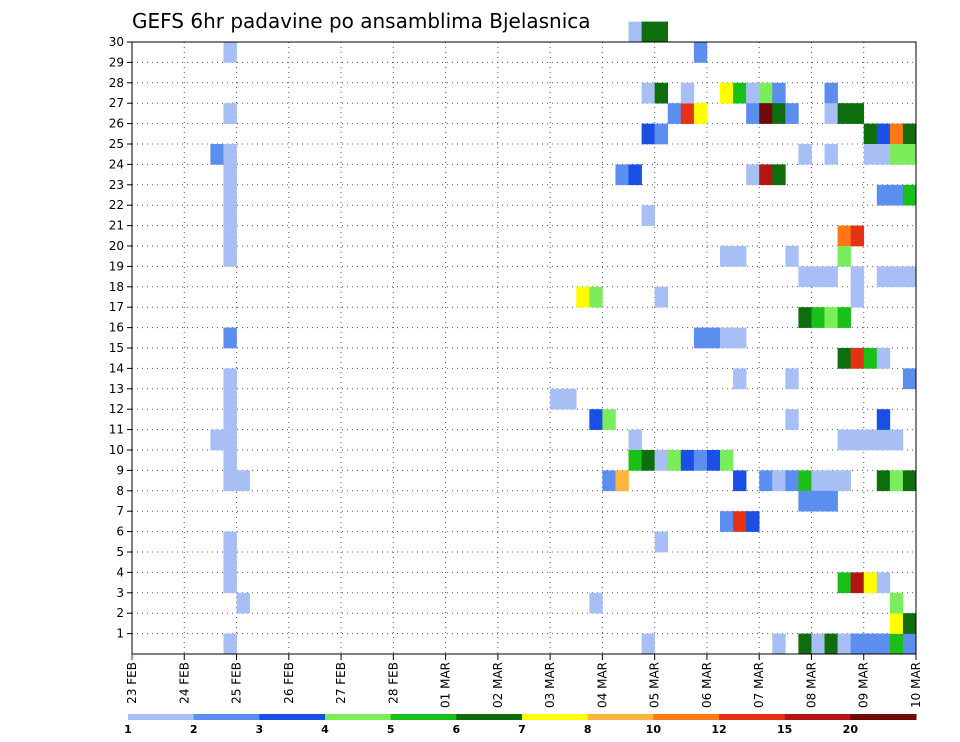  What do you see at coordinates (116, 103) in the screenshot?
I see `y-tick-label: 27` at bounding box center [116, 103].